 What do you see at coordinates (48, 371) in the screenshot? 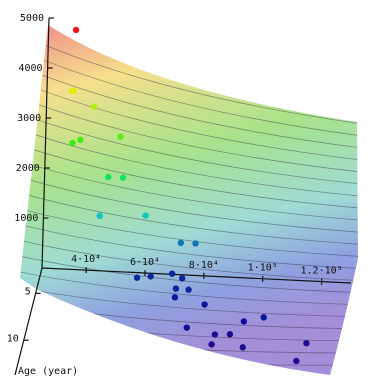
I see `y-axis-label: Age (year)` at bounding box center [48, 371].